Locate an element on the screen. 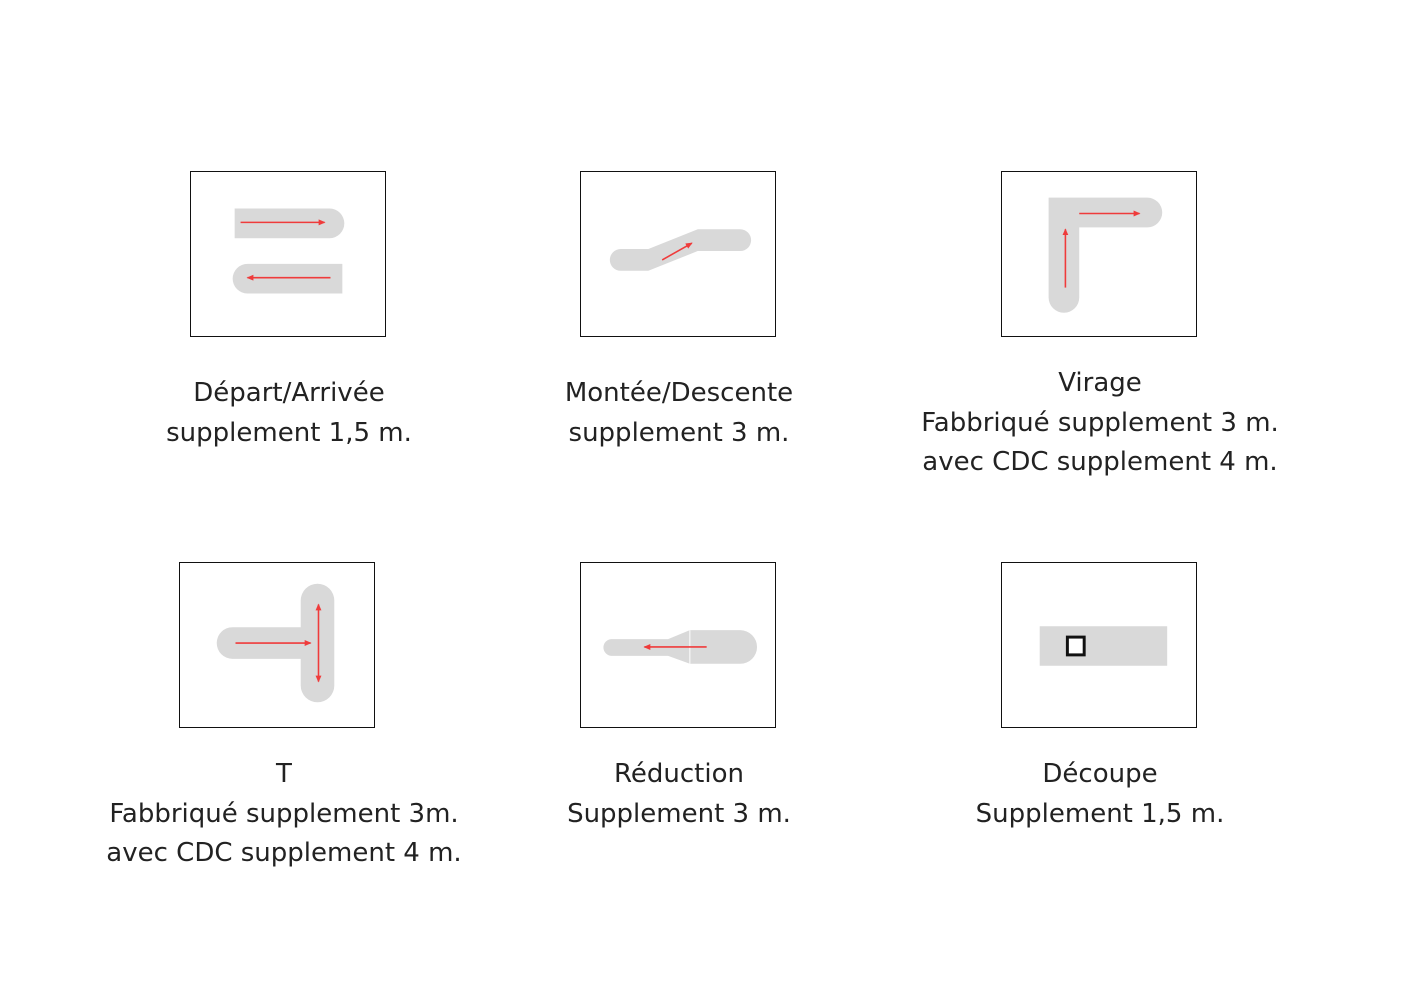 The image size is (1414, 1000). caption-title: Montée/Descente is located at coordinates (679, 393).